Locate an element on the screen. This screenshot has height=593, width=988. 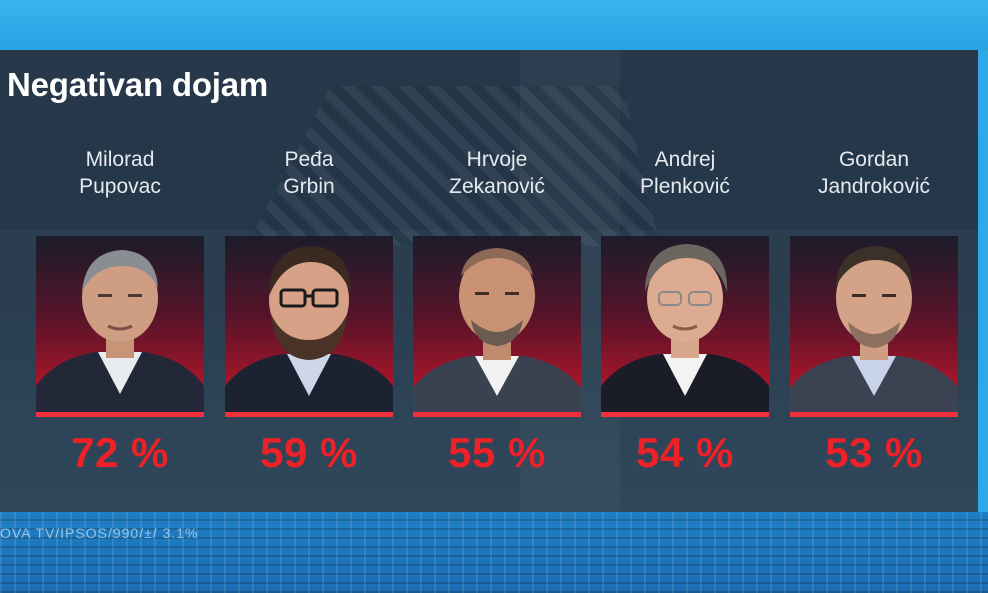
page-title: Negativan dojam is located at coordinates (138, 84).